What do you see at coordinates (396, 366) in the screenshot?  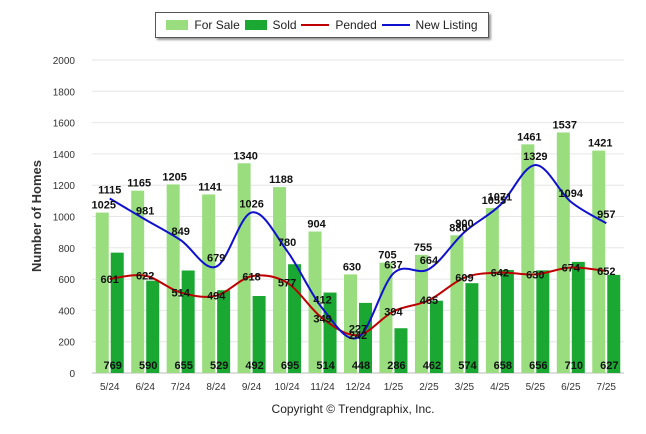 I see `label-sold: 286` at bounding box center [396, 366].